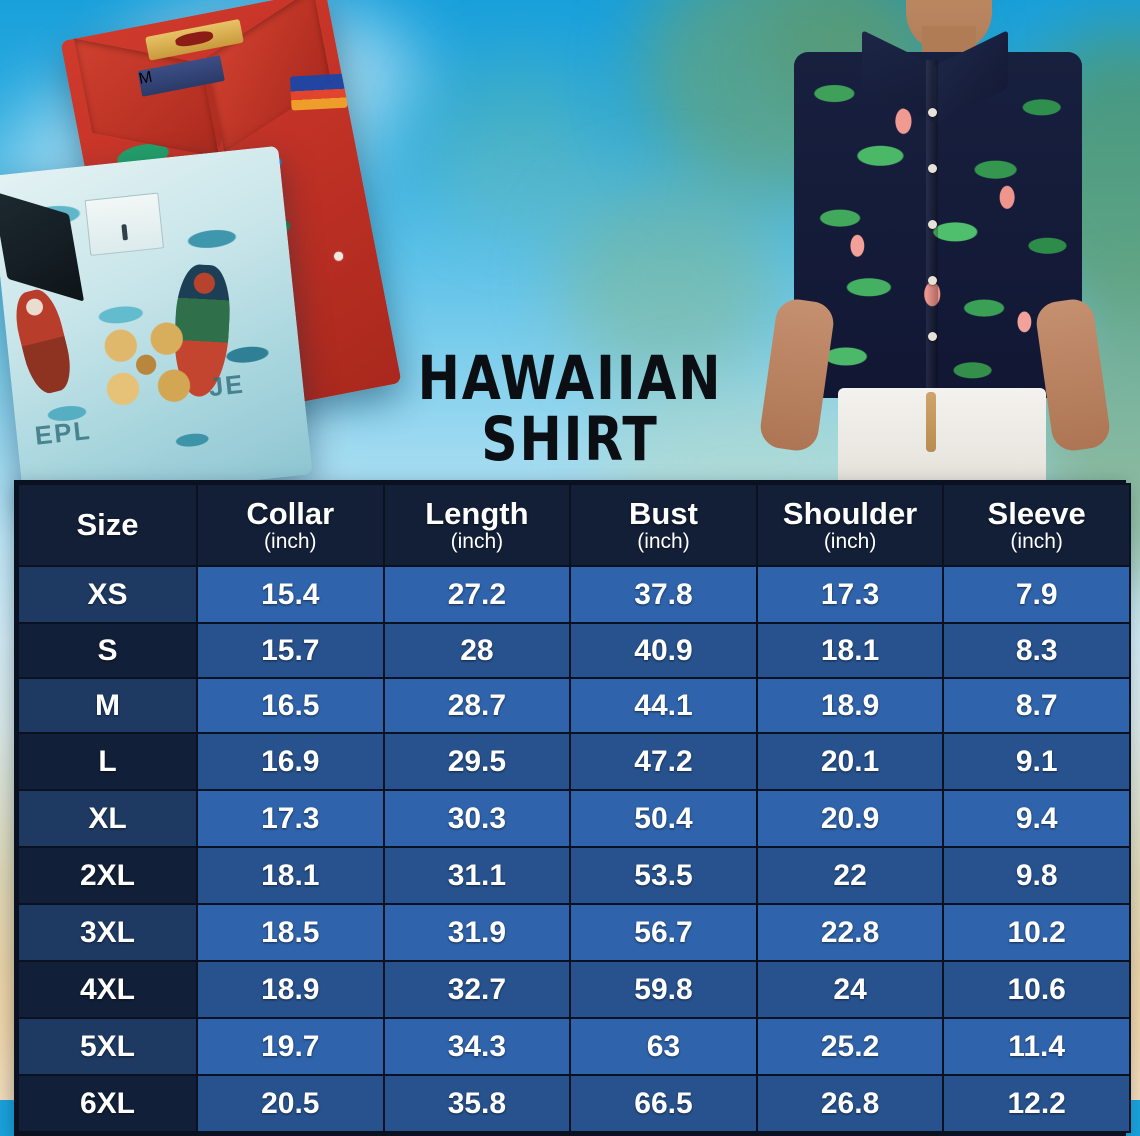 The height and width of the screenshot is (1136, 1140). Describe the element at coordinates (663, 513) in the screenshot. I see `column-header-bust-label: Bust` at that location.